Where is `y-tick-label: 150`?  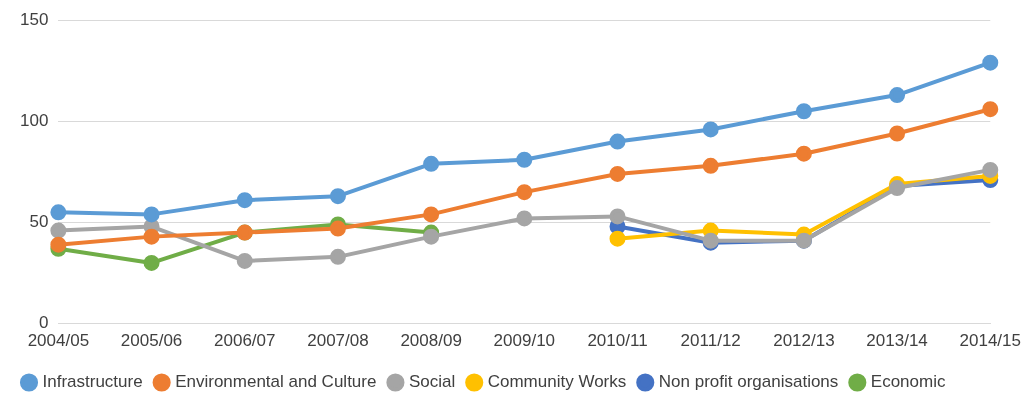 y-tick-label: 150 is located at coordinates (34, 19).